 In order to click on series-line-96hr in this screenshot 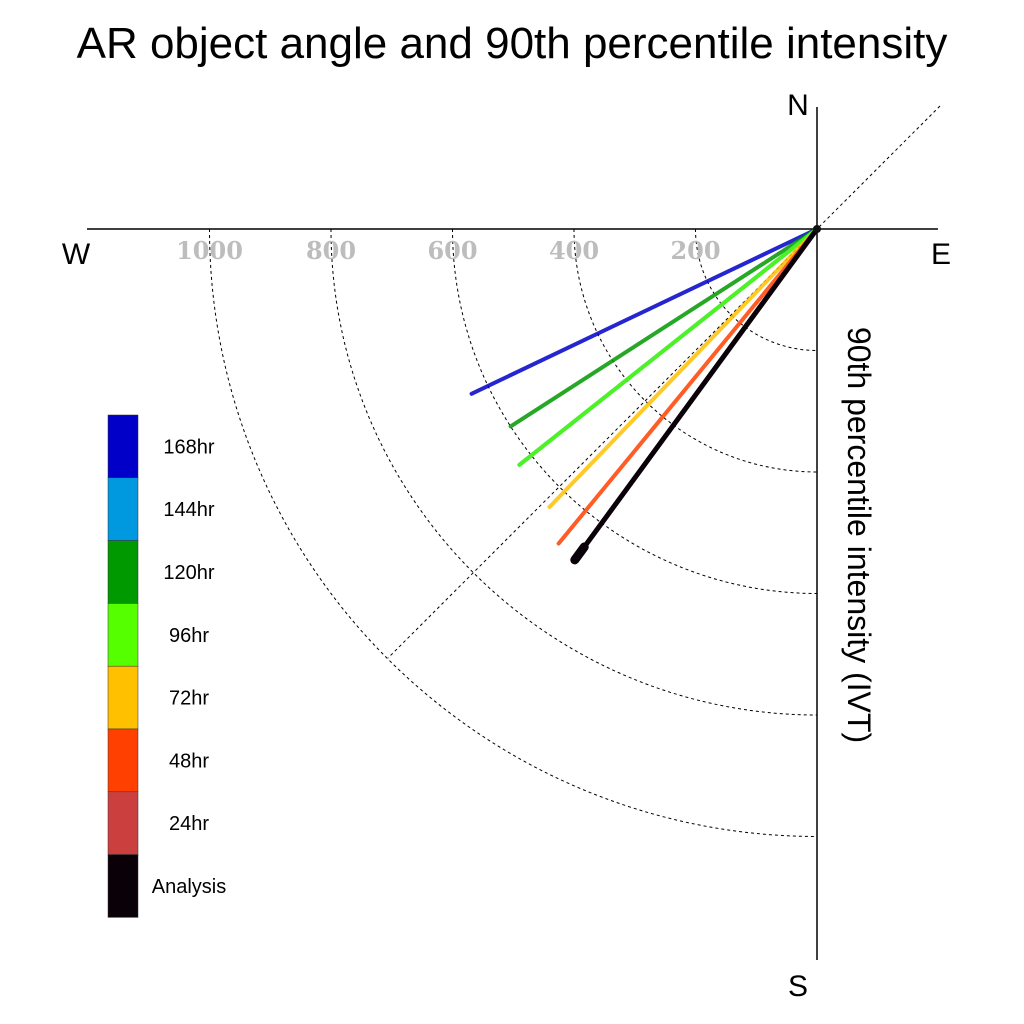, I will do `click(668, 347)`.